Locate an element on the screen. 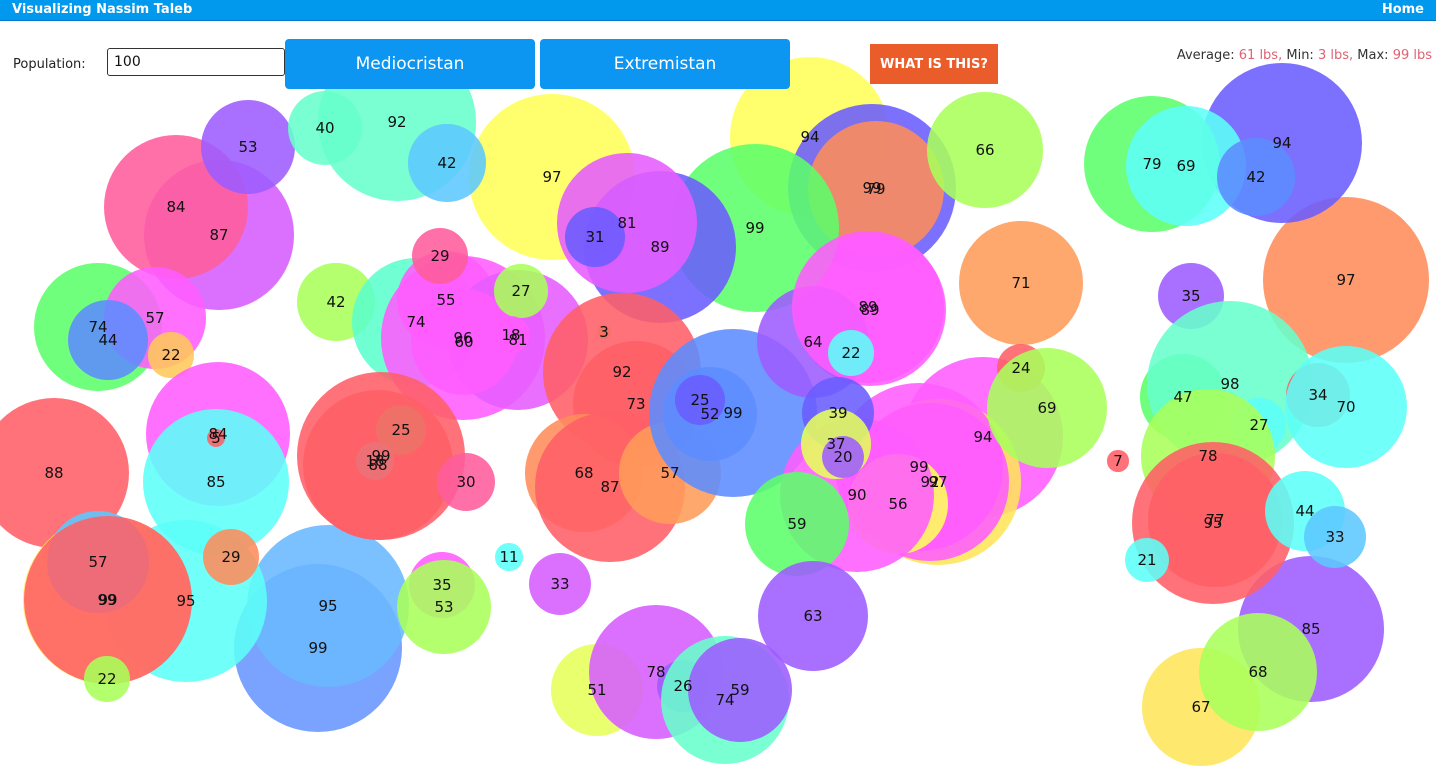  app-title: Visualizing Nassim Taleb is located at coordinates (102, 9).